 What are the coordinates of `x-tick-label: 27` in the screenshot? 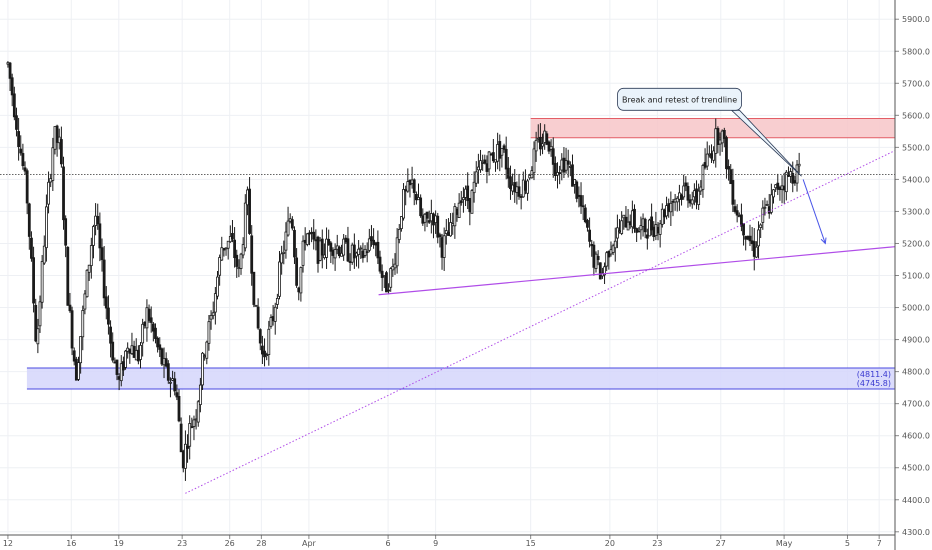 It's located at (721, 543).